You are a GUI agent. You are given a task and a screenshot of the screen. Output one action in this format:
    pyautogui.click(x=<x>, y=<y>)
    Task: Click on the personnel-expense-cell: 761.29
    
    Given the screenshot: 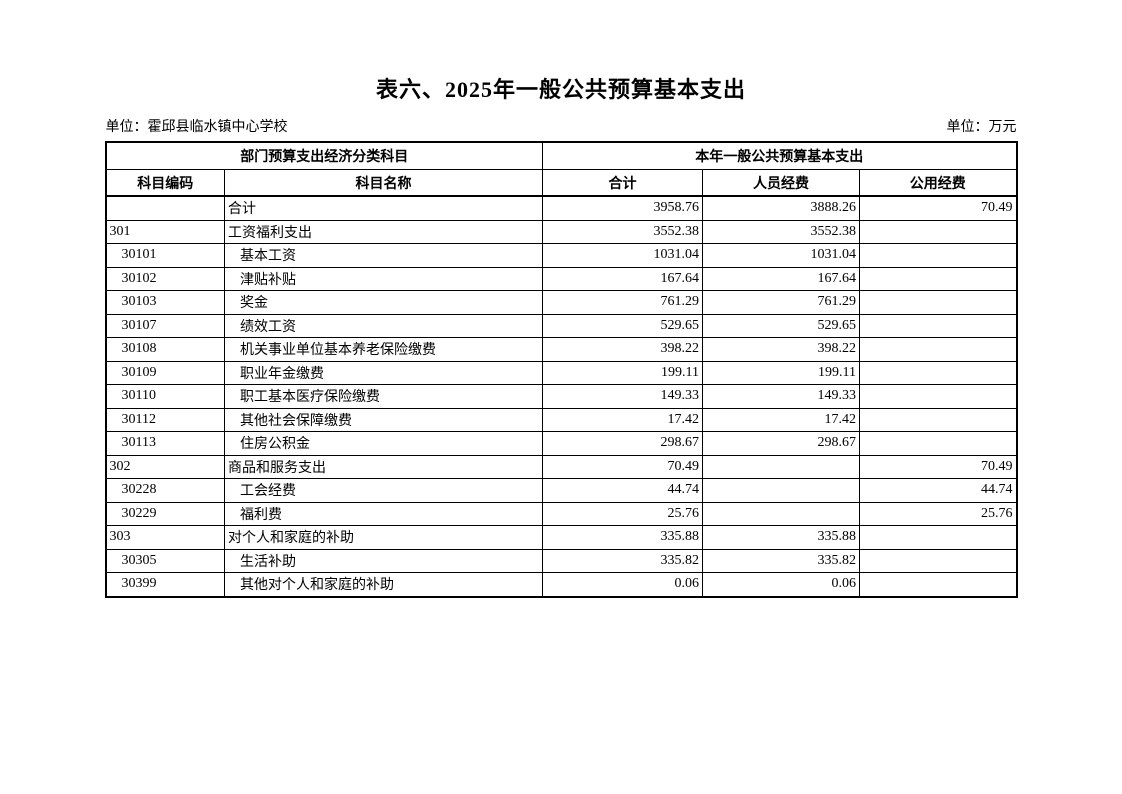 What is the action you would take?
    pyautogui.click(x=781, y=302)
    